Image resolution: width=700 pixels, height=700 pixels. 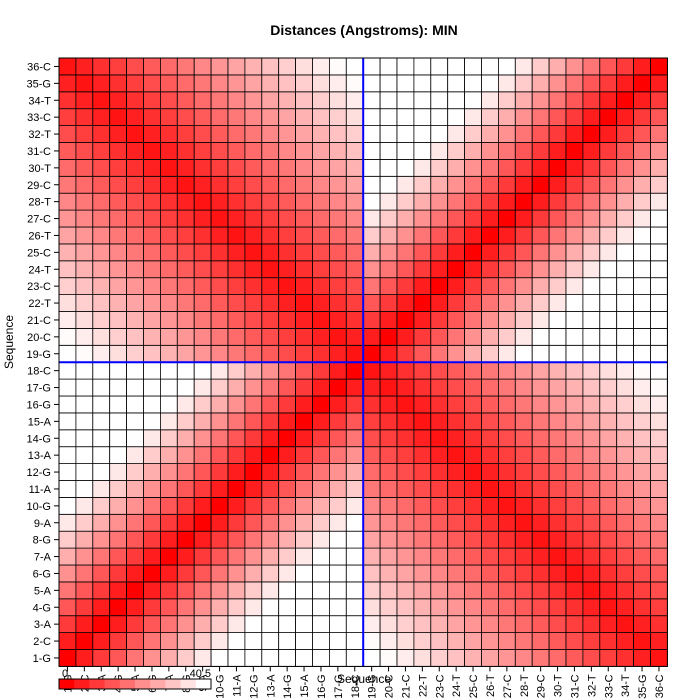 I want to click on y-tick-label: 10-G, so click(x=39, y=507).